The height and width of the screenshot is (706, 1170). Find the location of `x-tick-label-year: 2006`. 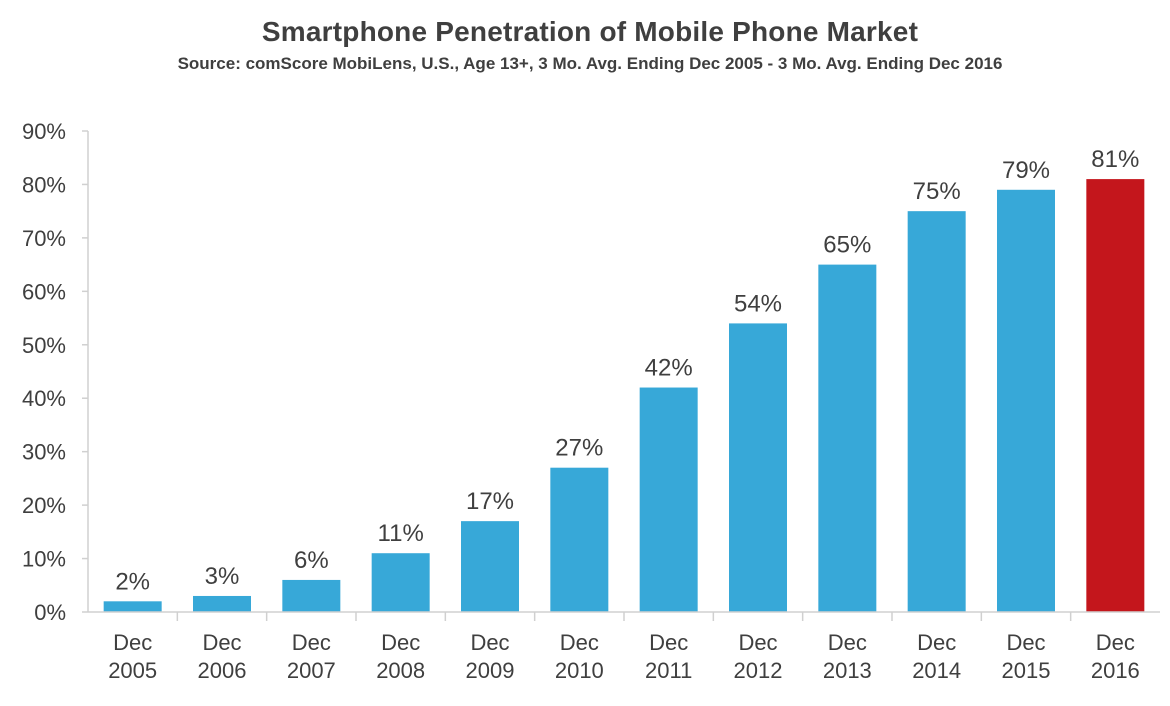

x-tick-label-year: 2006 is located at coordinates (222, 670).